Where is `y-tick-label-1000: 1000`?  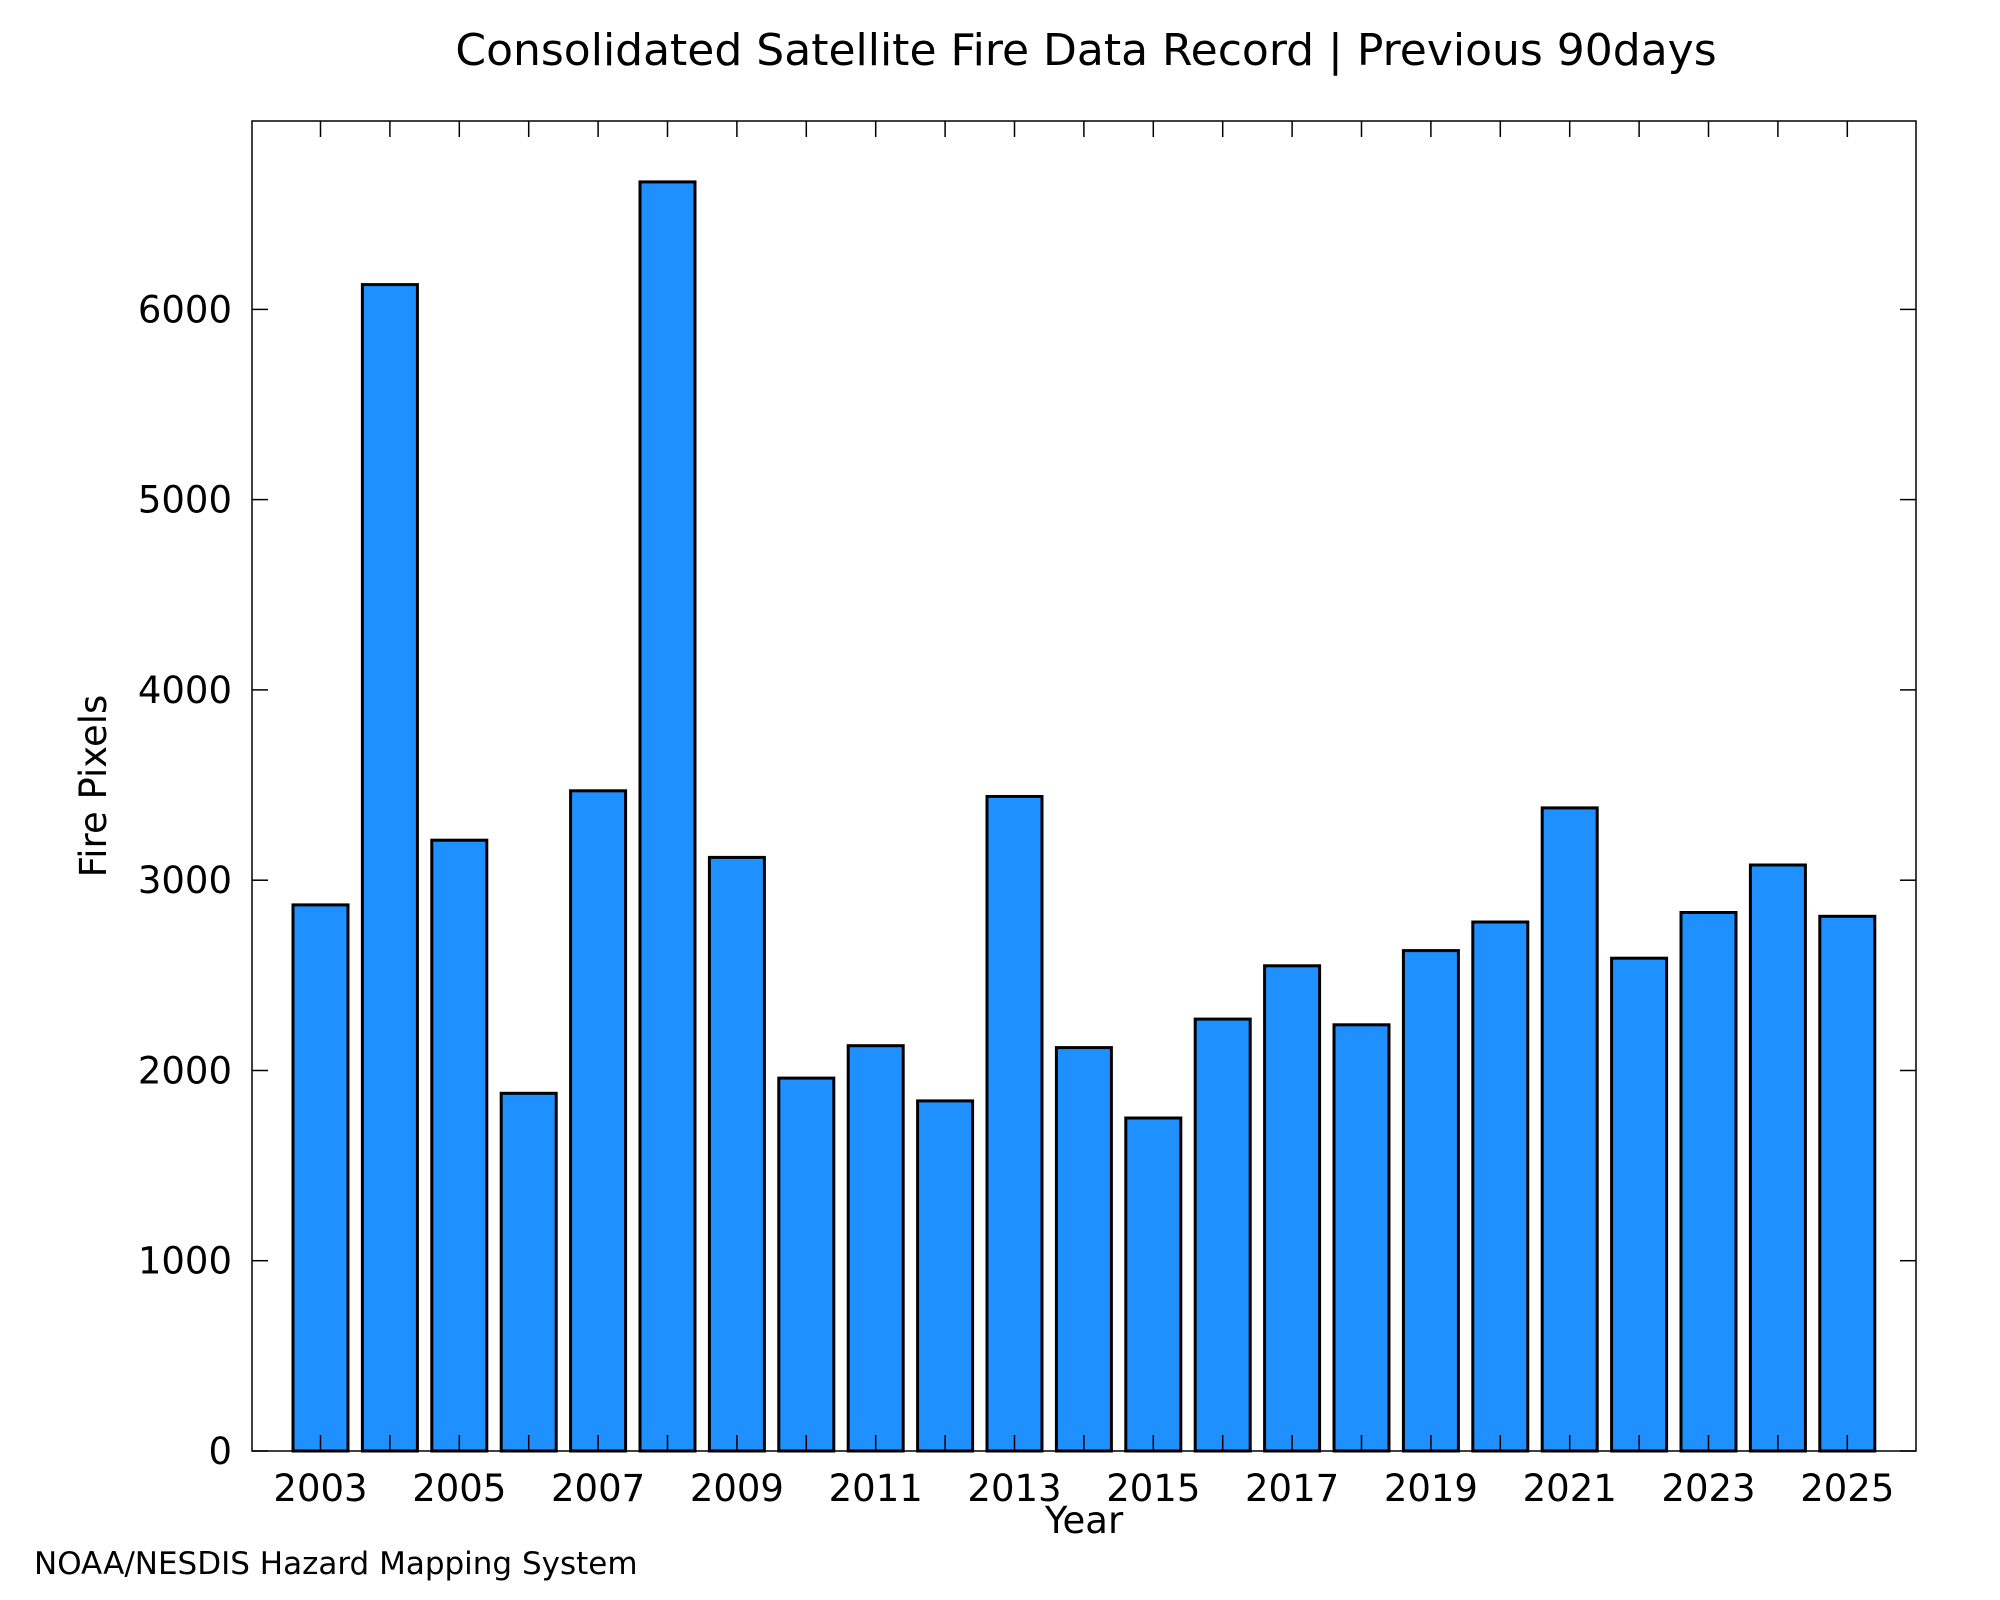 y-tick-label-1000: 1000 is located at coordinates (185, 1261).